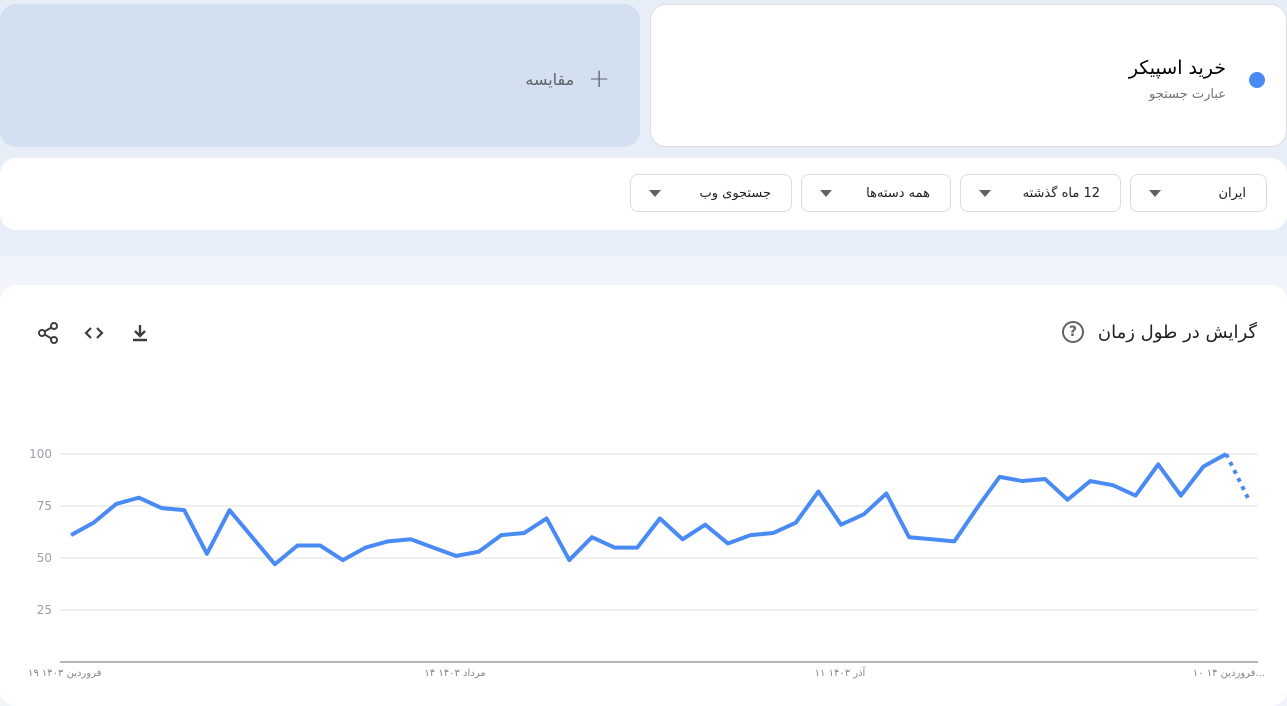 This screenshot has height=706, width=1287. I want to click on compare-label: مقایسه, so click(550, 79).